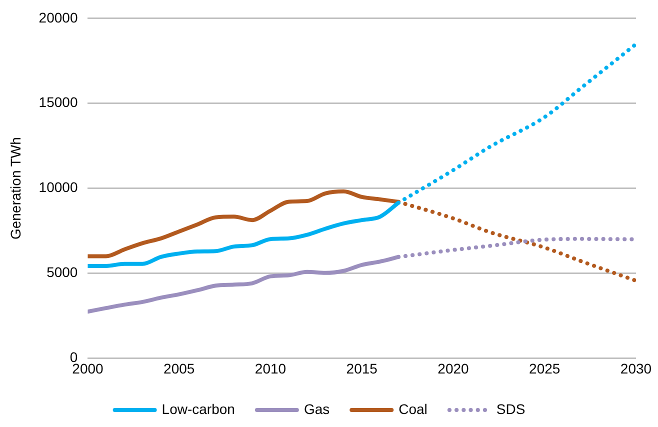  What do you see at coordinates (62, 272) in the screenshot?
I see `y-tick-label: 5000` at bounding box center [62, 272].